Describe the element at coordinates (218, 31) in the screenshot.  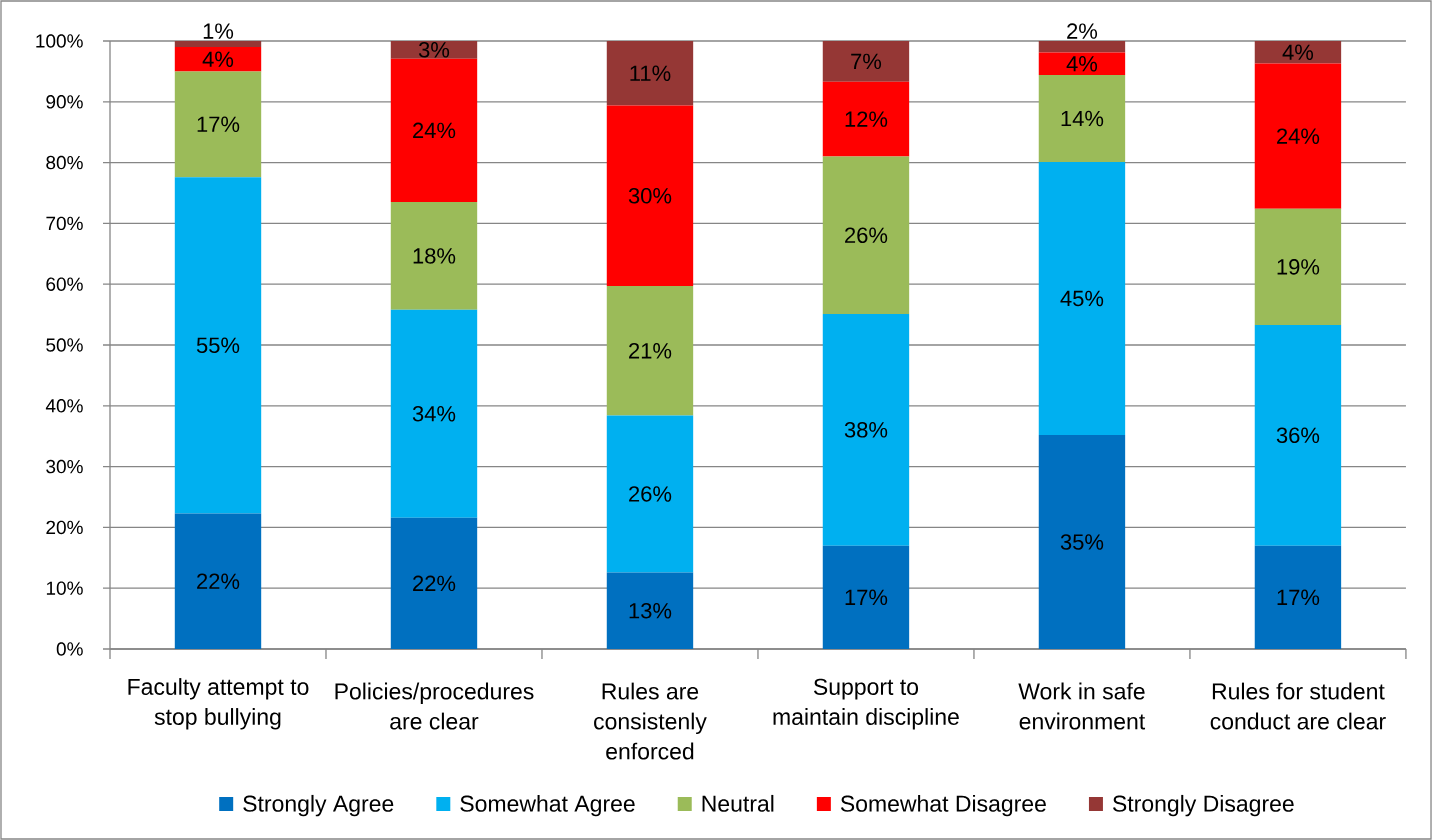
I see `data-label: 1%` at that location.